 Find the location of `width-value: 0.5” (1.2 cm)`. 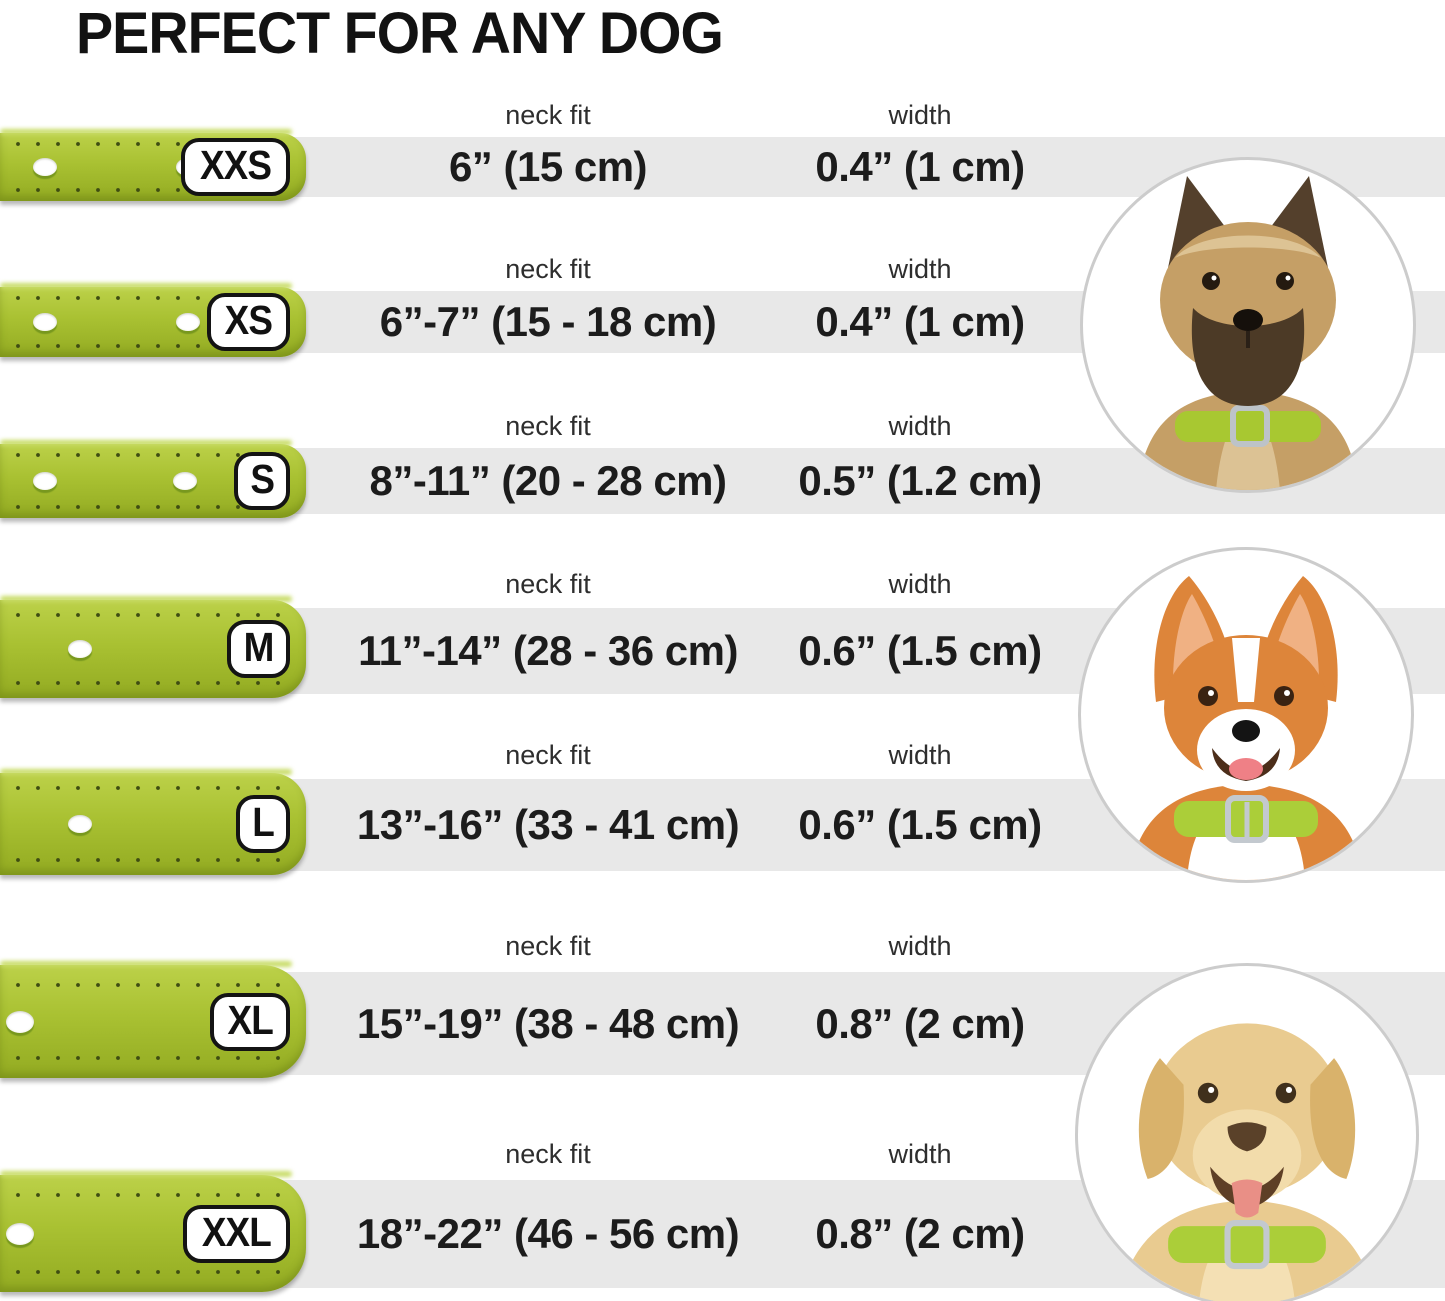

width-value: 0.5” (1.2 cm) is located at coordinates (920, 480).